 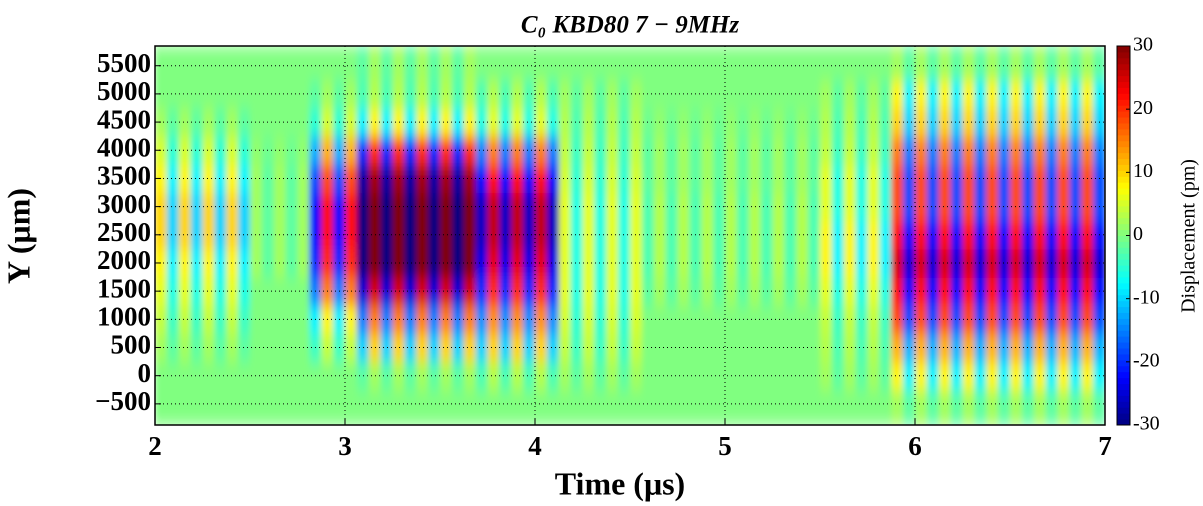 I want to click on x-tick-label: 5, so click(x=725, y=446).